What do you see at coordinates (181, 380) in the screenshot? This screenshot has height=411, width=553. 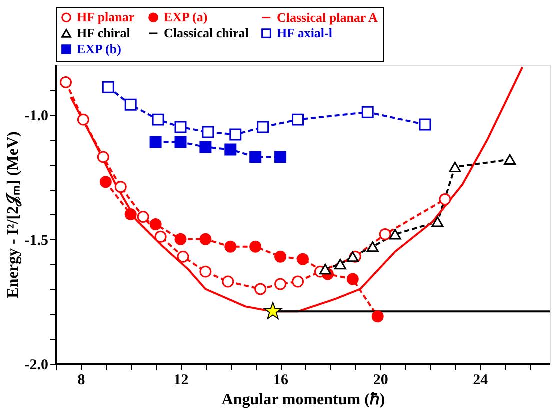 I see `x-tick-label: 12` at bounding box center [181, 380].